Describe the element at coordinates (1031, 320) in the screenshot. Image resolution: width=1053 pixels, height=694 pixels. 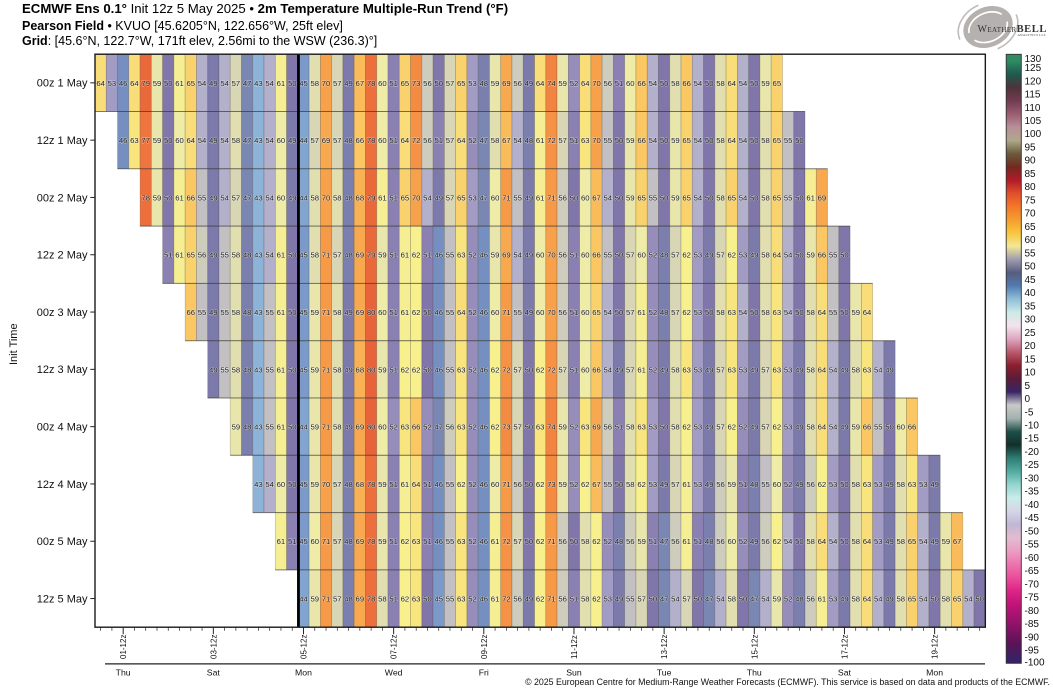
I see `svg-text: 30` at that location.